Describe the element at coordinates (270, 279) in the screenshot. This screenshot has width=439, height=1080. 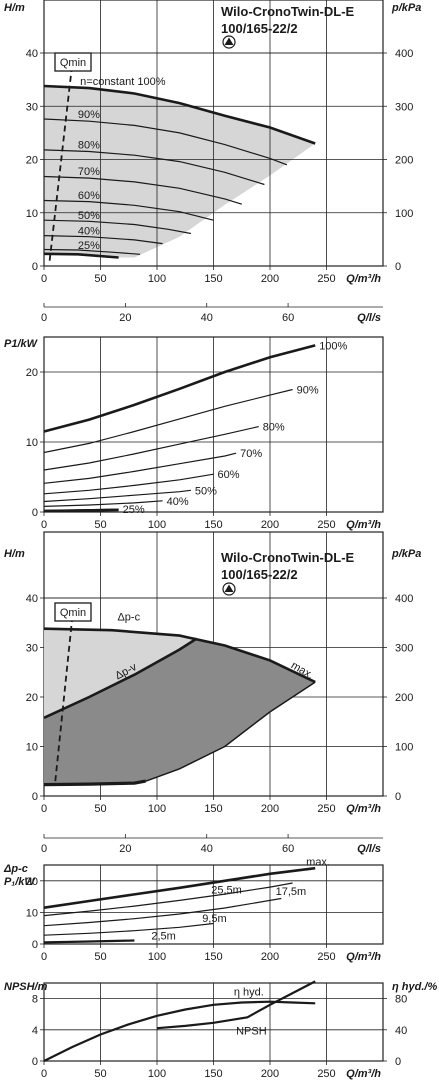
I see `head_n_constant-xtick-label: 200` at that location.